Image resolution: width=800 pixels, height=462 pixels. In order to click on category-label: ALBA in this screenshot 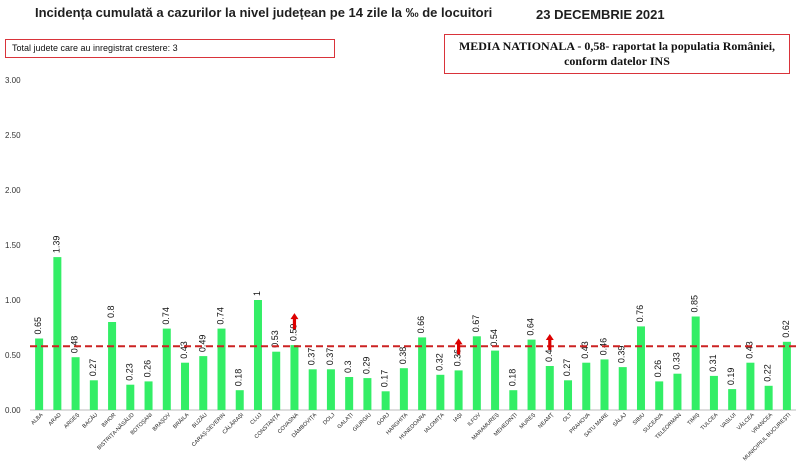, I will do `click(37, 419)`.